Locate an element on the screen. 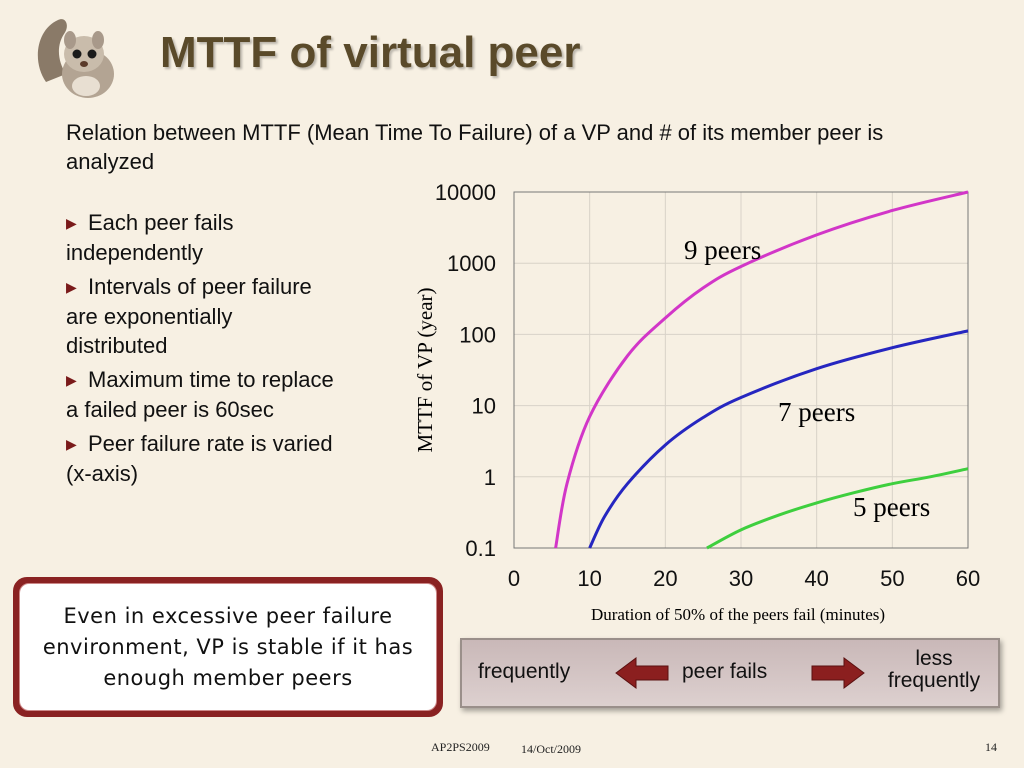 This screenshot has width=1024, height=768. legend-middle-label: peer fails is located at coordinates (725, 671).